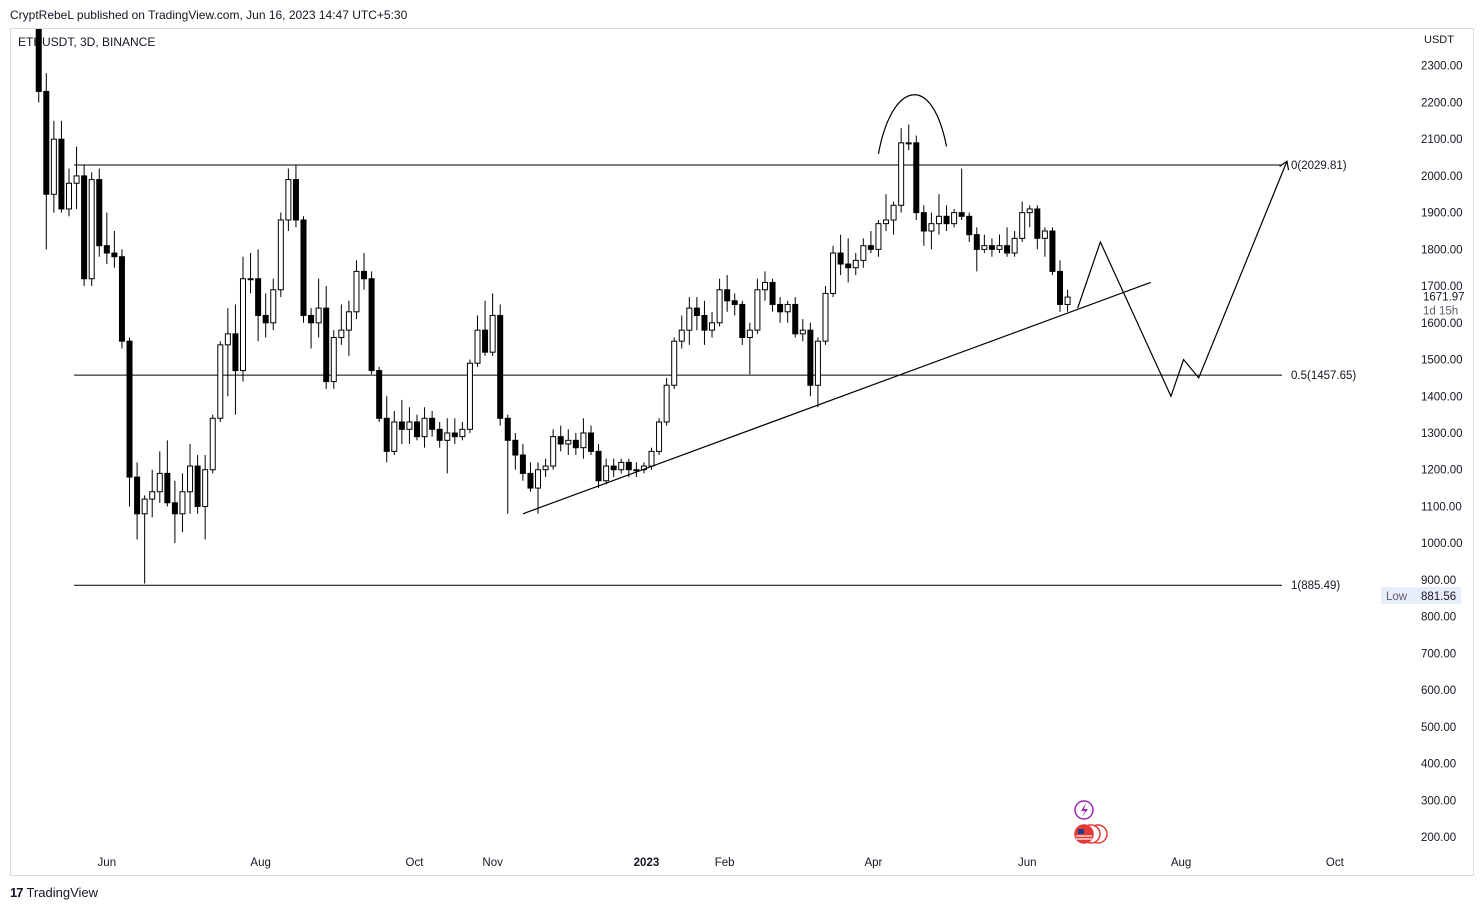 This screenshot has height=911, width=1484. What do you see at coordinates (1439, 40) in the screenshot?
I see `currency-label: USDT` at bounding box center [1439, 40].